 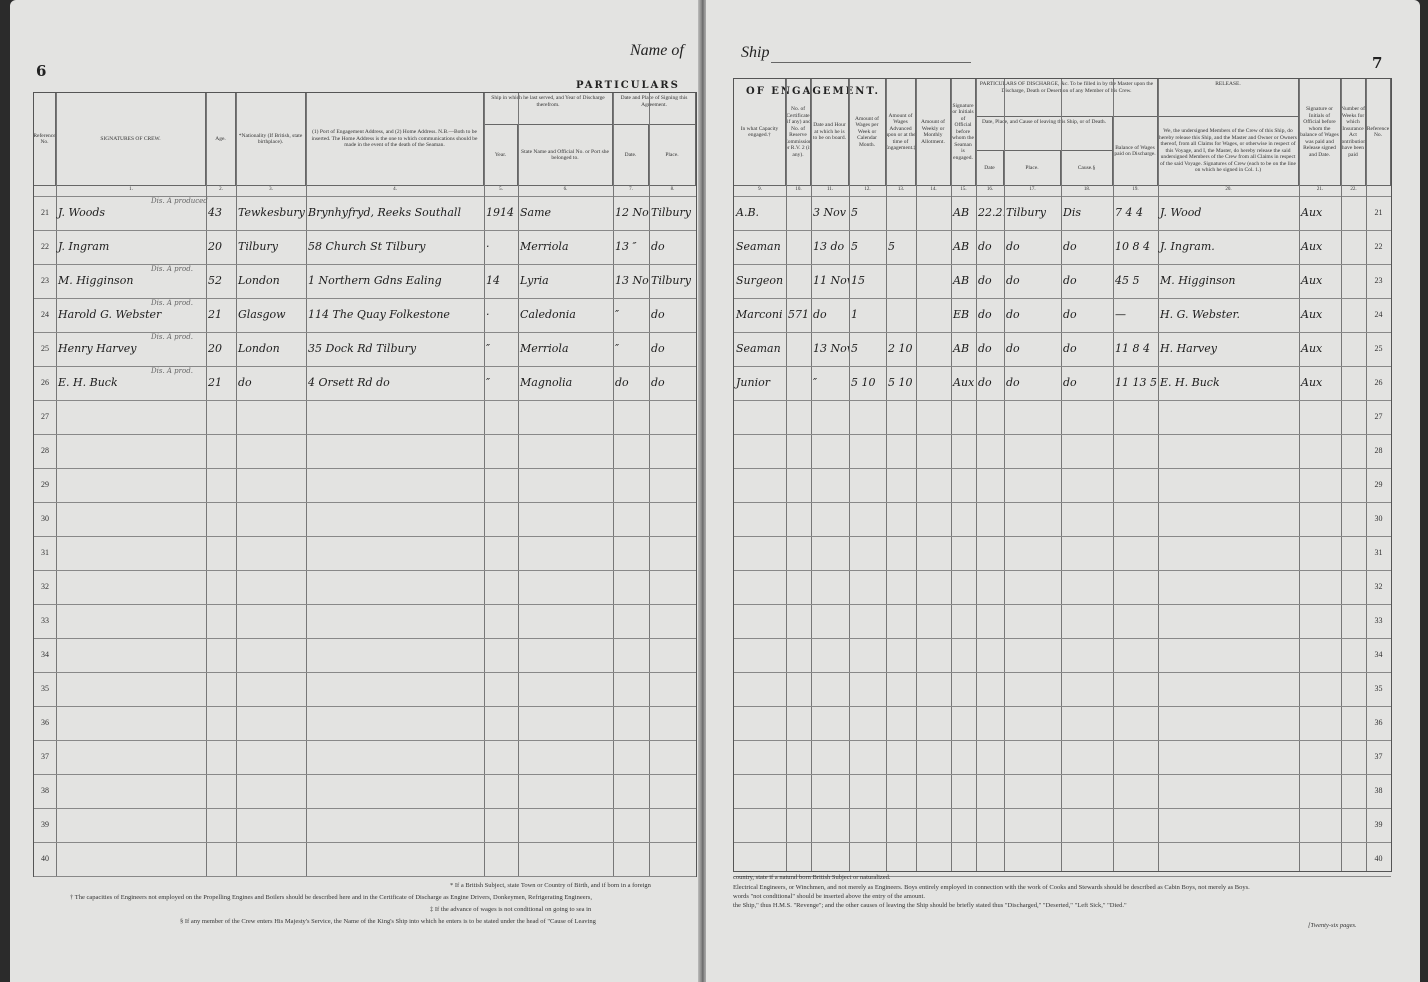 What do you see at coordinates (748, 212) in the screenshot?
I see `table-cell: A.B.` at bounding box center [748, 212].